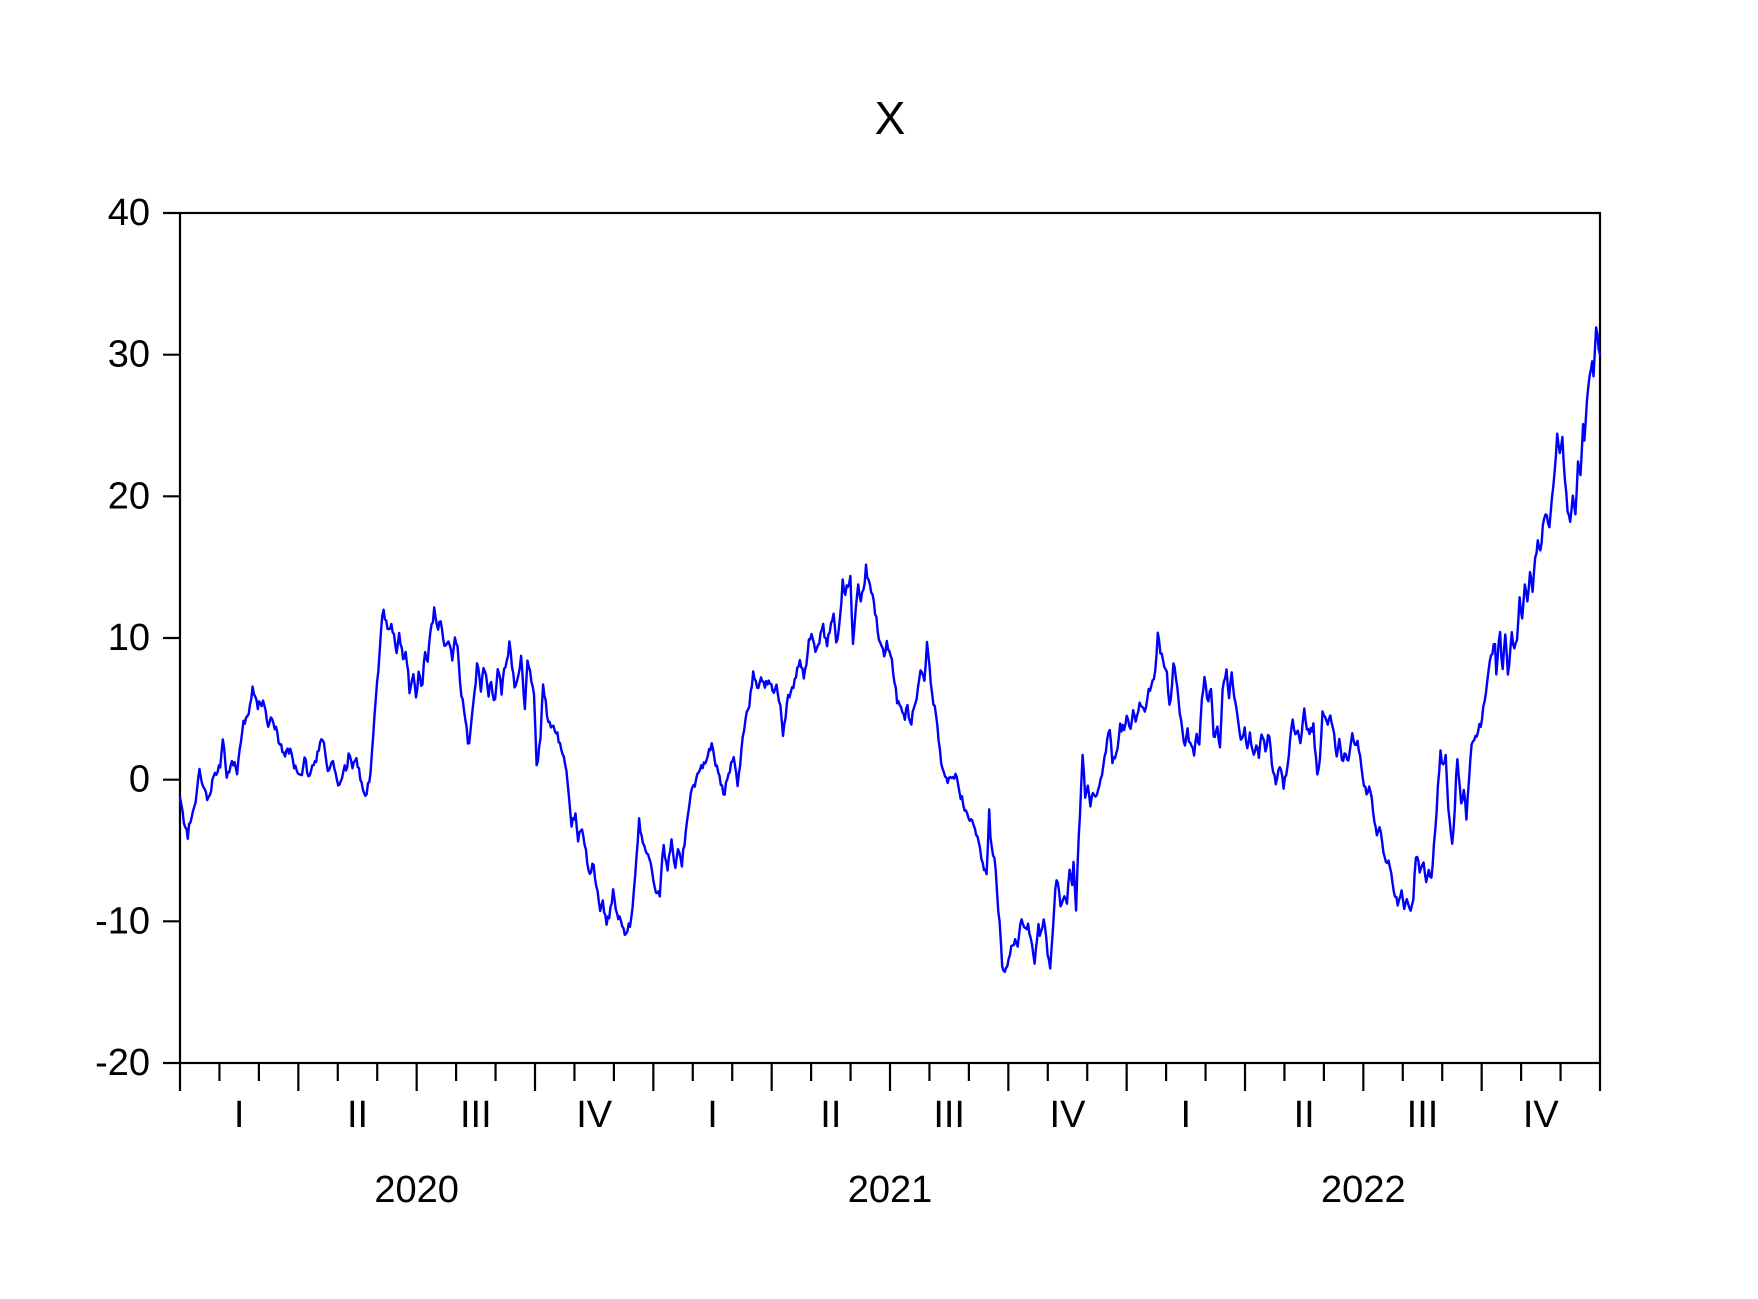 The image size is (1758, 1299). What do you see at coordinates (122, 921) in the screenshot?
I see `y-axis-tick-label: -10` at bounding box center [122, 921].